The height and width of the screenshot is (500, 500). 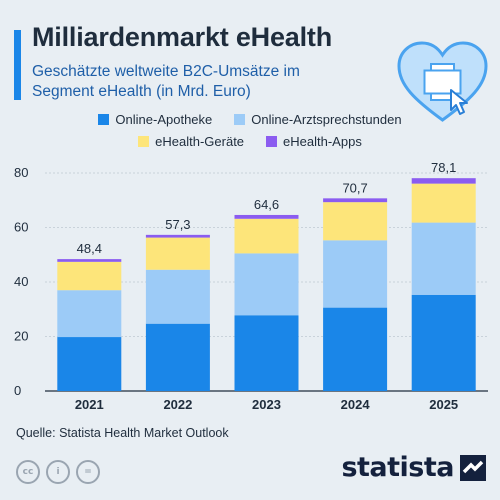 What do you see at coordinates (397, 467) in the screenshot?
I see `brand-name: statista` at bounding box center [397, 467].